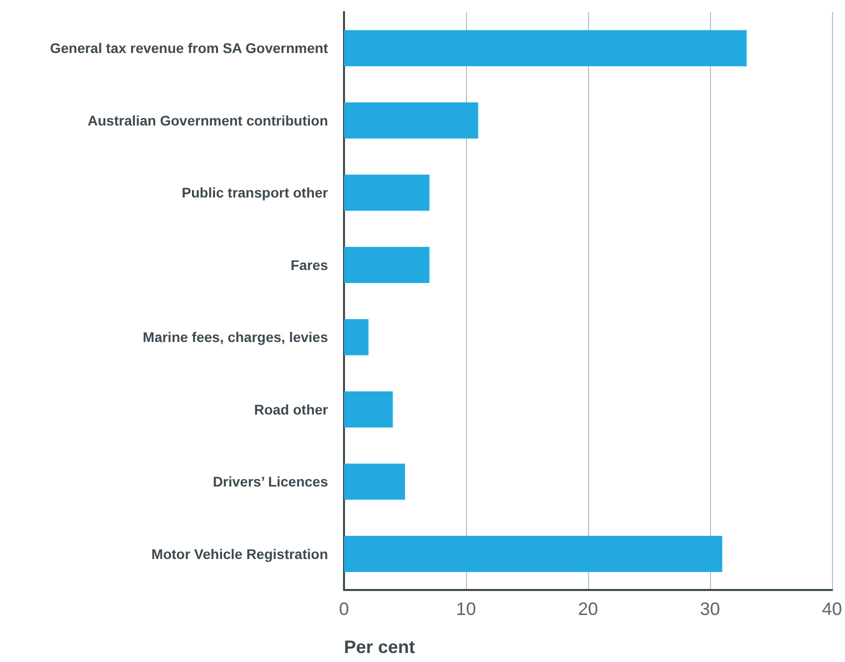  Describe the element at coordinates (208, 120) in the screenshot. I see `y-tick-label: Australian Government contribution` at that location.